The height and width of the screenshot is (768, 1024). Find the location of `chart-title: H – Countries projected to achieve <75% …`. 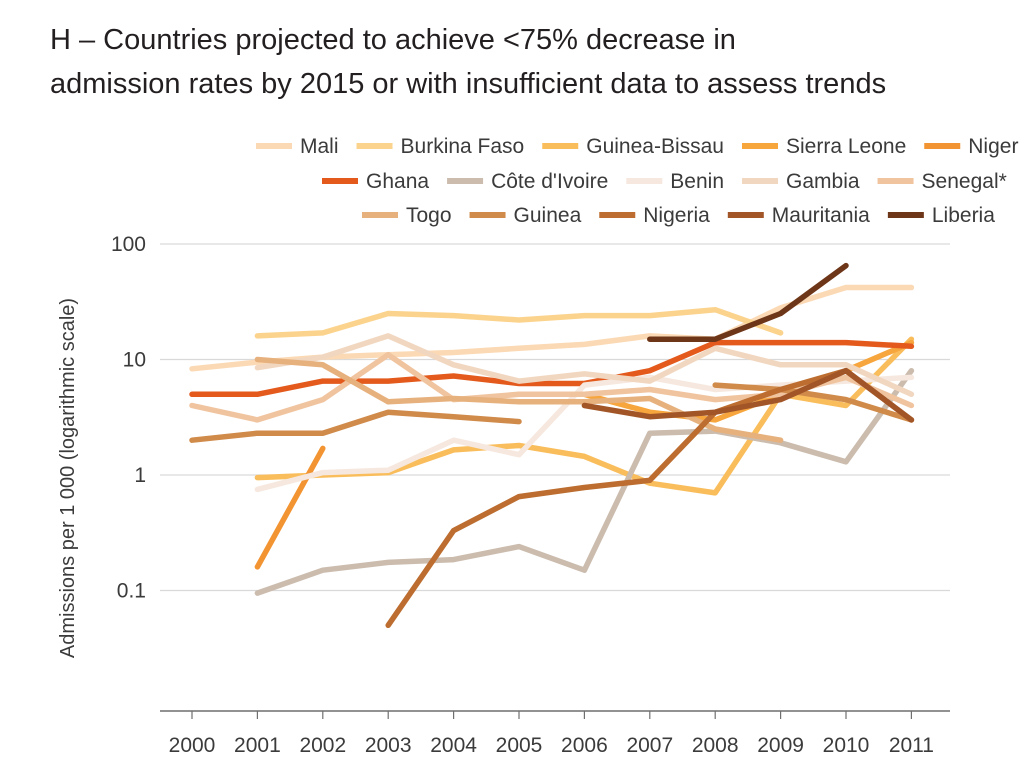

chart-title: H – Countries projected to achieve <75% … is located at coordinates (530, 62).